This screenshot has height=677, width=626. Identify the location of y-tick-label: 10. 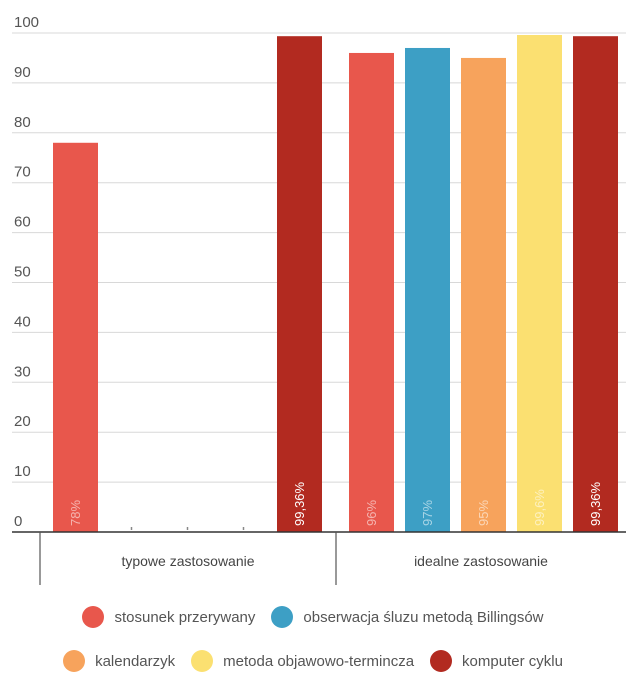
(22, 471).